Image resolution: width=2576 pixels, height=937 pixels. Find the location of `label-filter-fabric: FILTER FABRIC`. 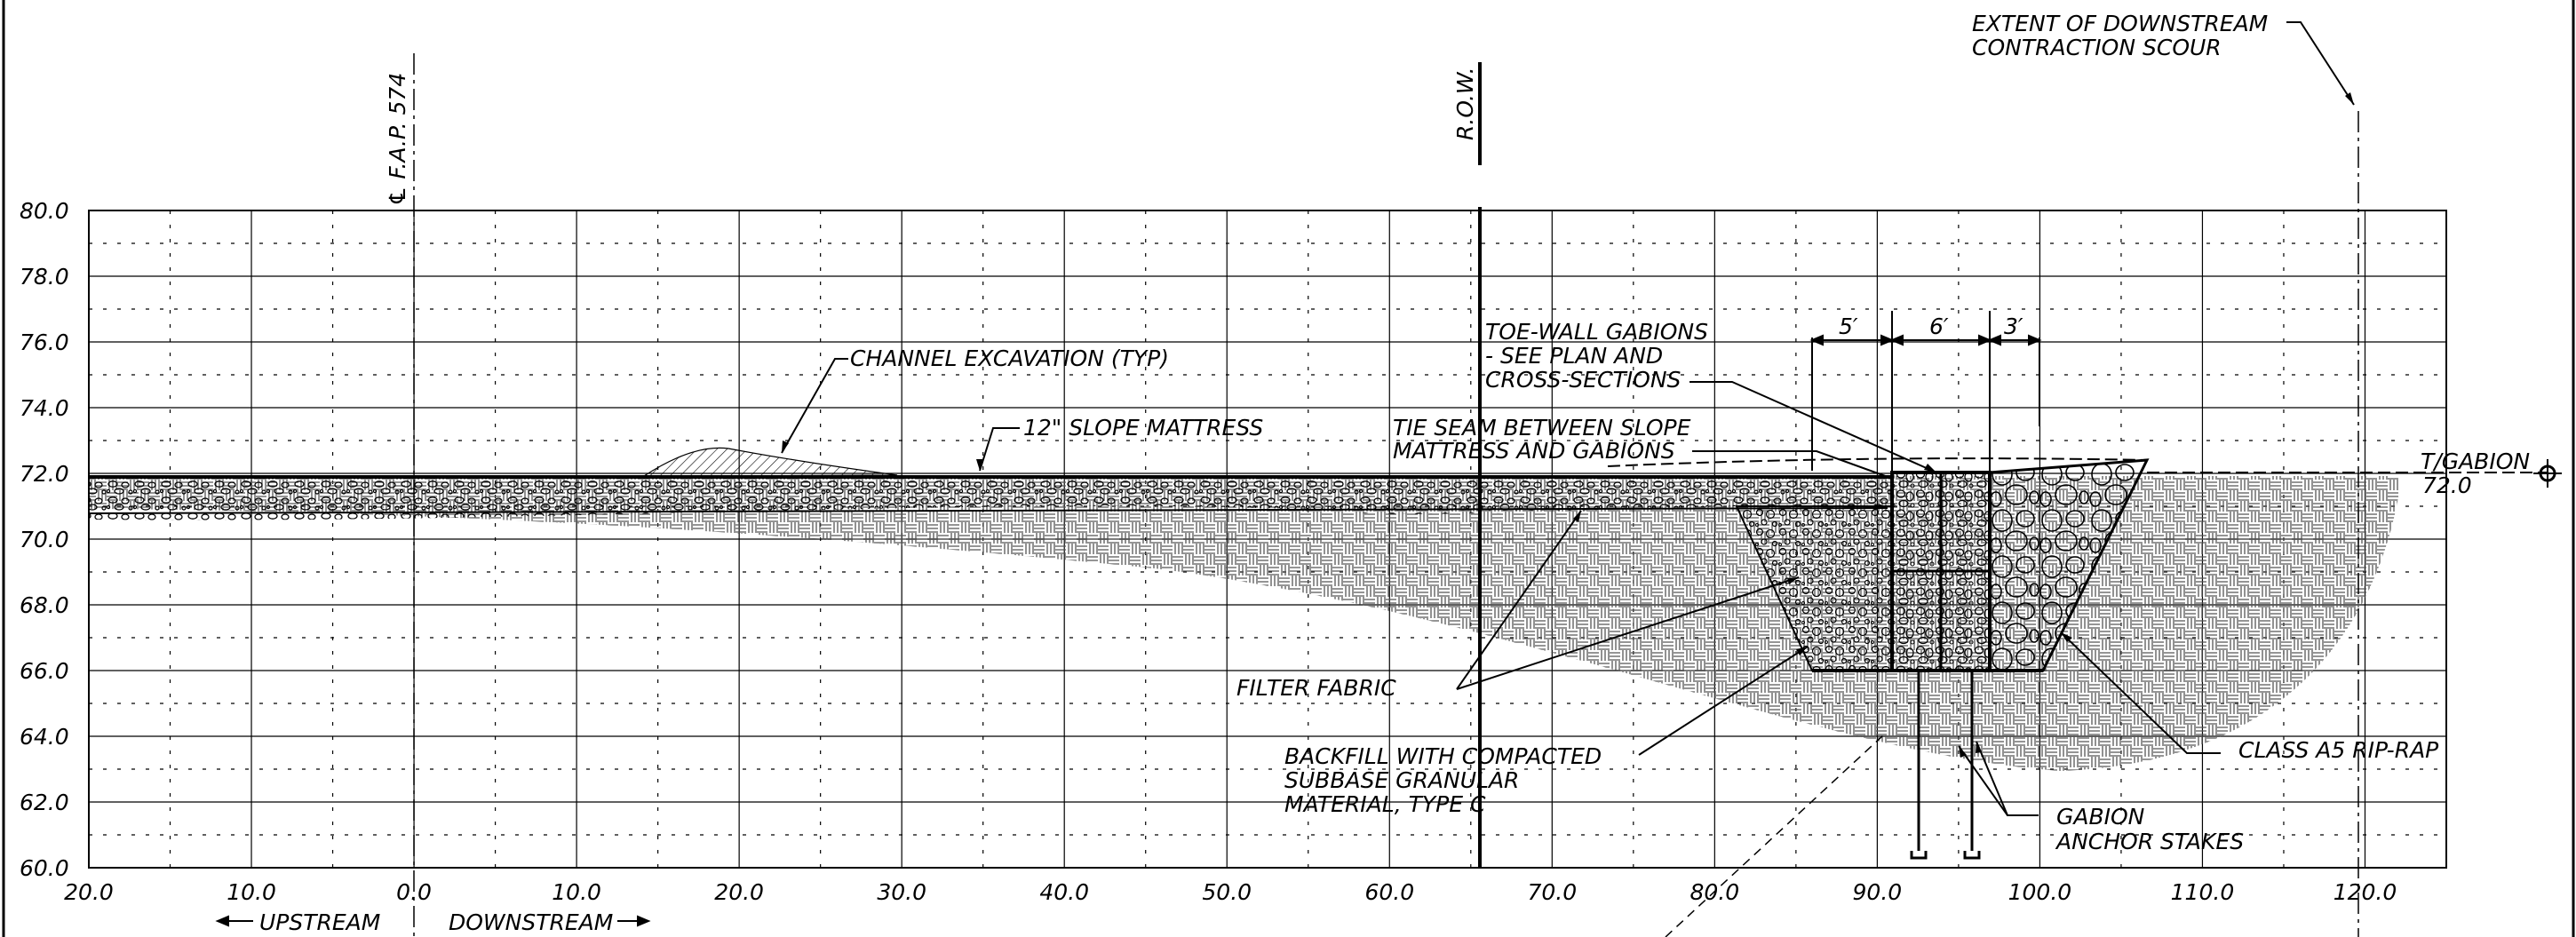

label-filter-fabric: FILTER FABRIC is located at coordinates (1316, 688).